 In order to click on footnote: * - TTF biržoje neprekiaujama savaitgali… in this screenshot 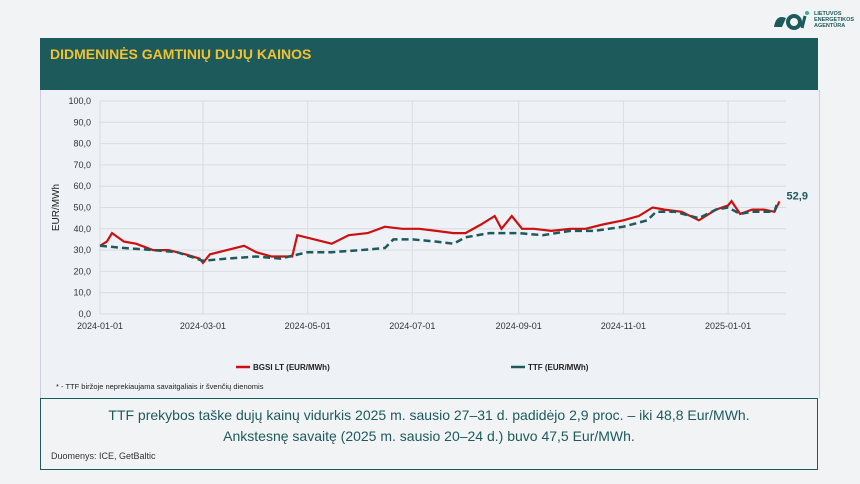, I will do `click(160, 386)`.